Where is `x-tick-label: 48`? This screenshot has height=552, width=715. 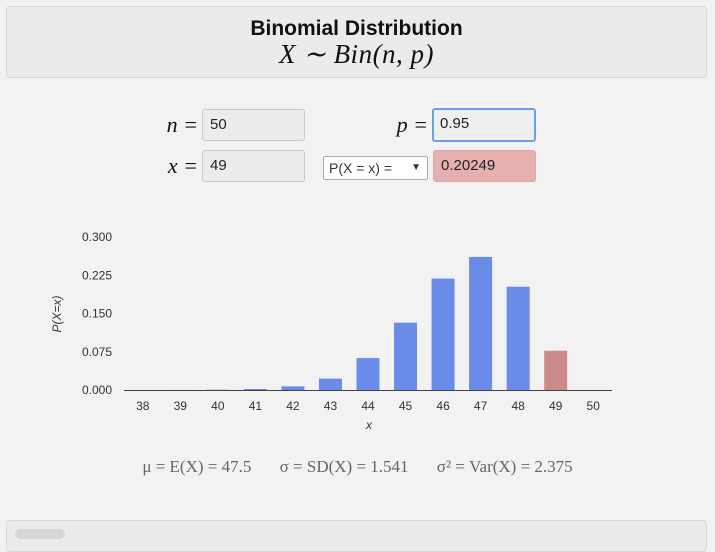 x-tick-label: 48 is located at coordinates (518, 406).